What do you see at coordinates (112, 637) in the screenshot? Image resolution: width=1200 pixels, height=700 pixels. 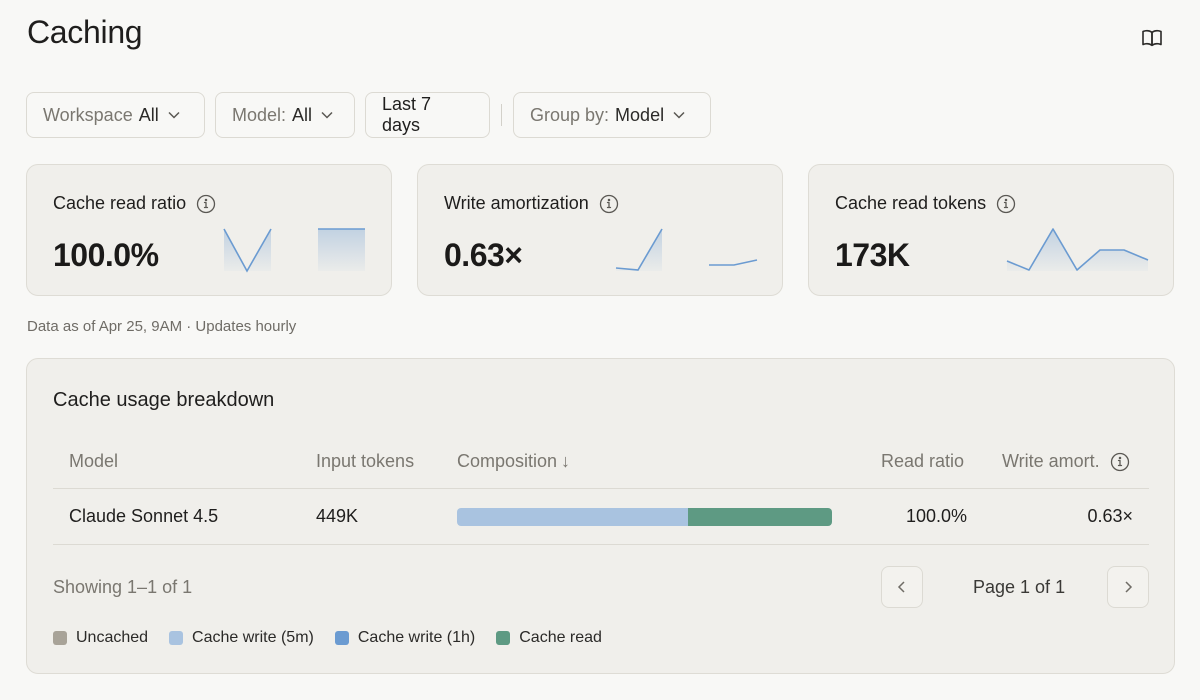 I see `legend-label: Uncached` at bounding box center [112, 637].